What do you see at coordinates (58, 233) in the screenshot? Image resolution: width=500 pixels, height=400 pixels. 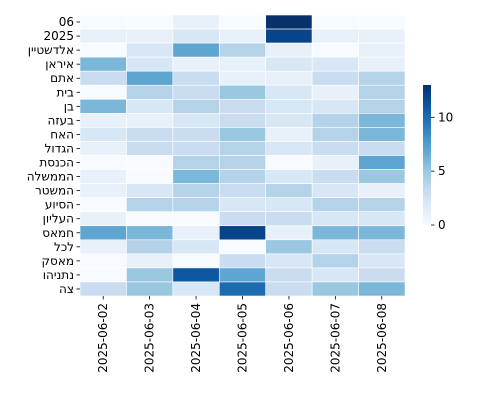 I see `y-tick-label: חמאס` at bounding box center [58, 233].